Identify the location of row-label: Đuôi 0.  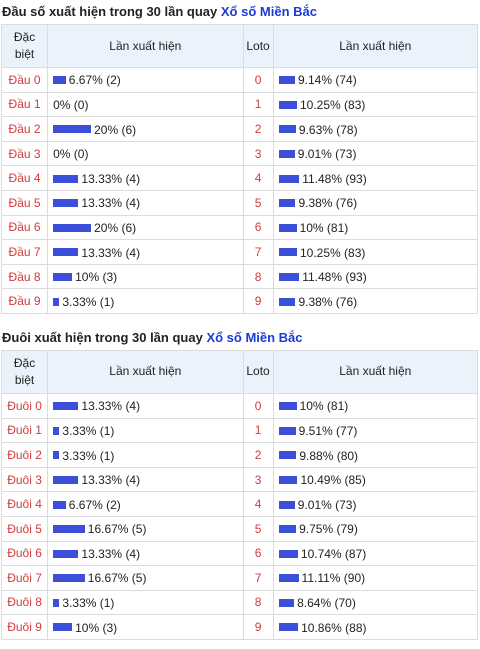
(24, 405).